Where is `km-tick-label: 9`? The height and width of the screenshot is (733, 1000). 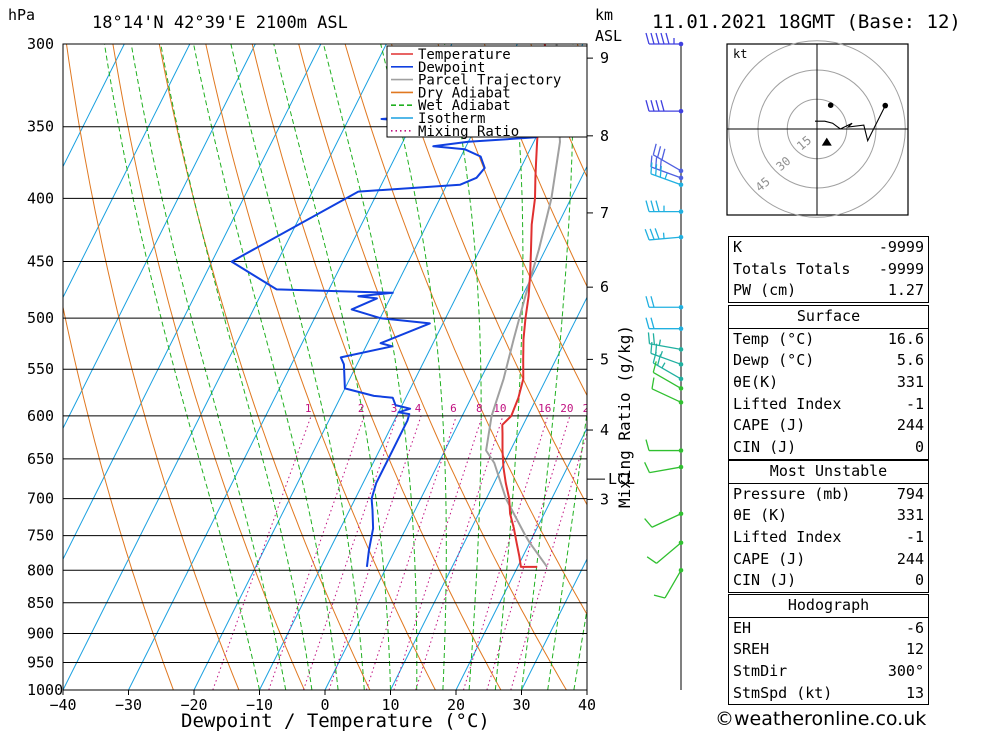
km-tick-label: 9 is located at coordinates (604, 58).